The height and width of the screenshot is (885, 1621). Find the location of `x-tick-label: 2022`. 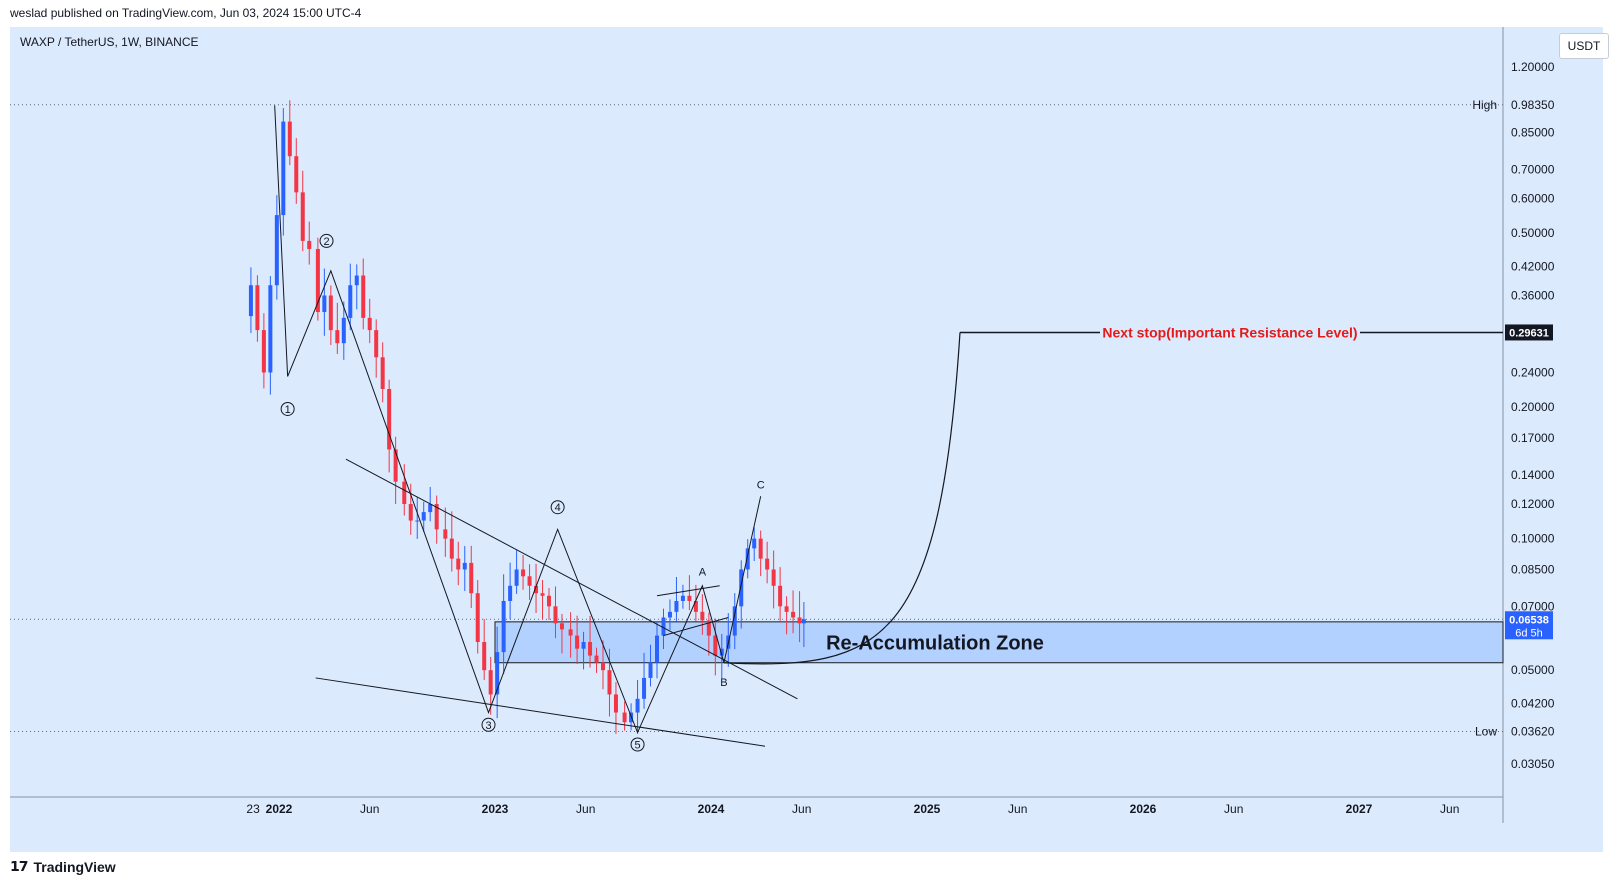

x-tick-label: 2022 is located at coordinates (279, 809).